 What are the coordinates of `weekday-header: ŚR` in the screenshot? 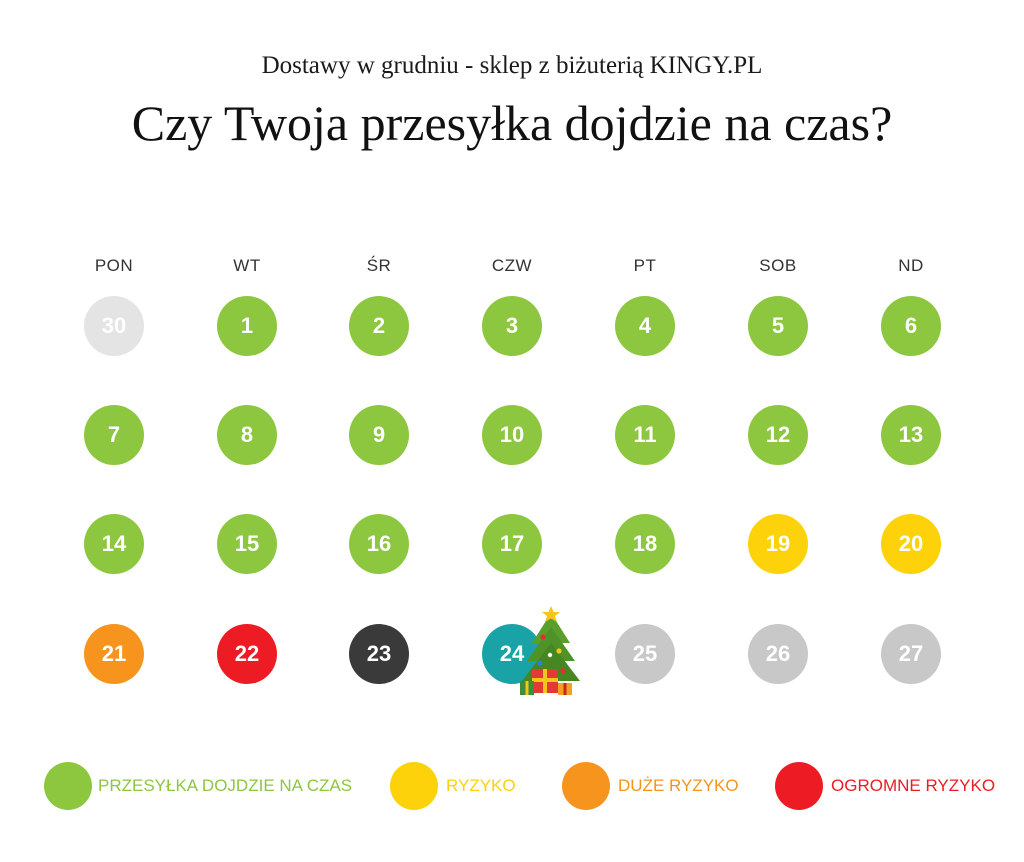 It's located at (379, 265).